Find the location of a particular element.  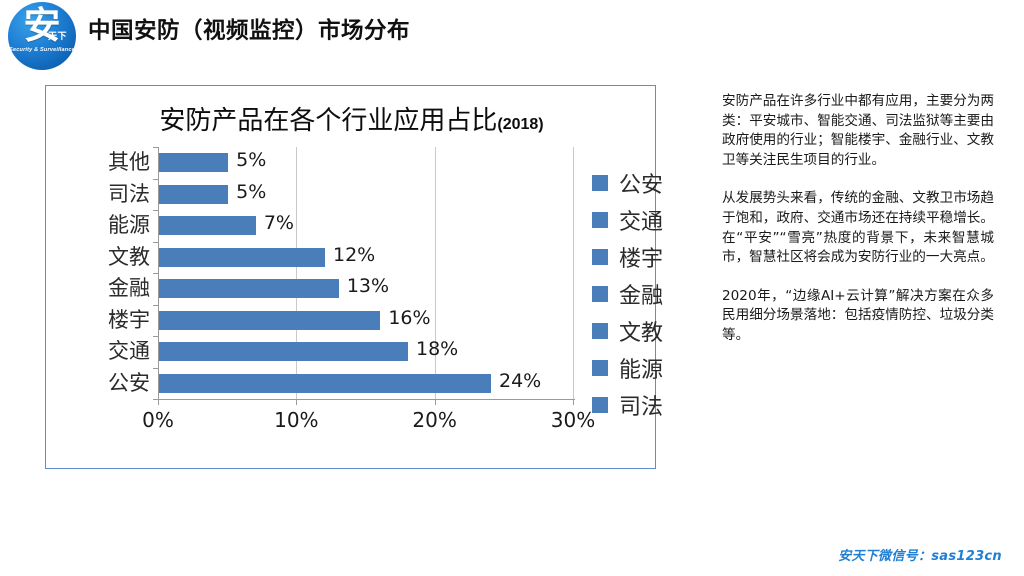

x-axis-tick-label: 0% is located at coordinates (158, 420).